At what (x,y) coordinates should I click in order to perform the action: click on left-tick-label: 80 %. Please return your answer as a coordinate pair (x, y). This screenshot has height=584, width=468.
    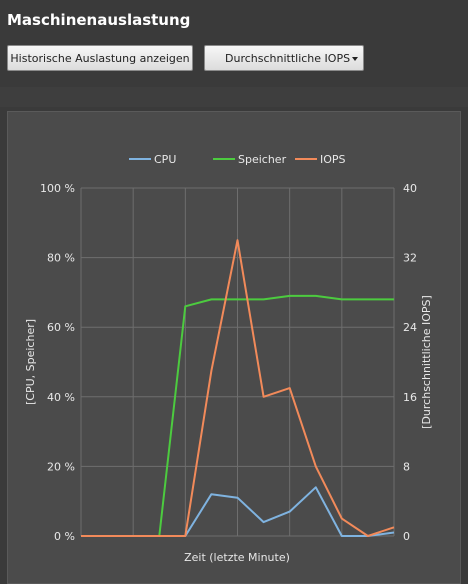
    Looking at the image, I should click on (61, 258).